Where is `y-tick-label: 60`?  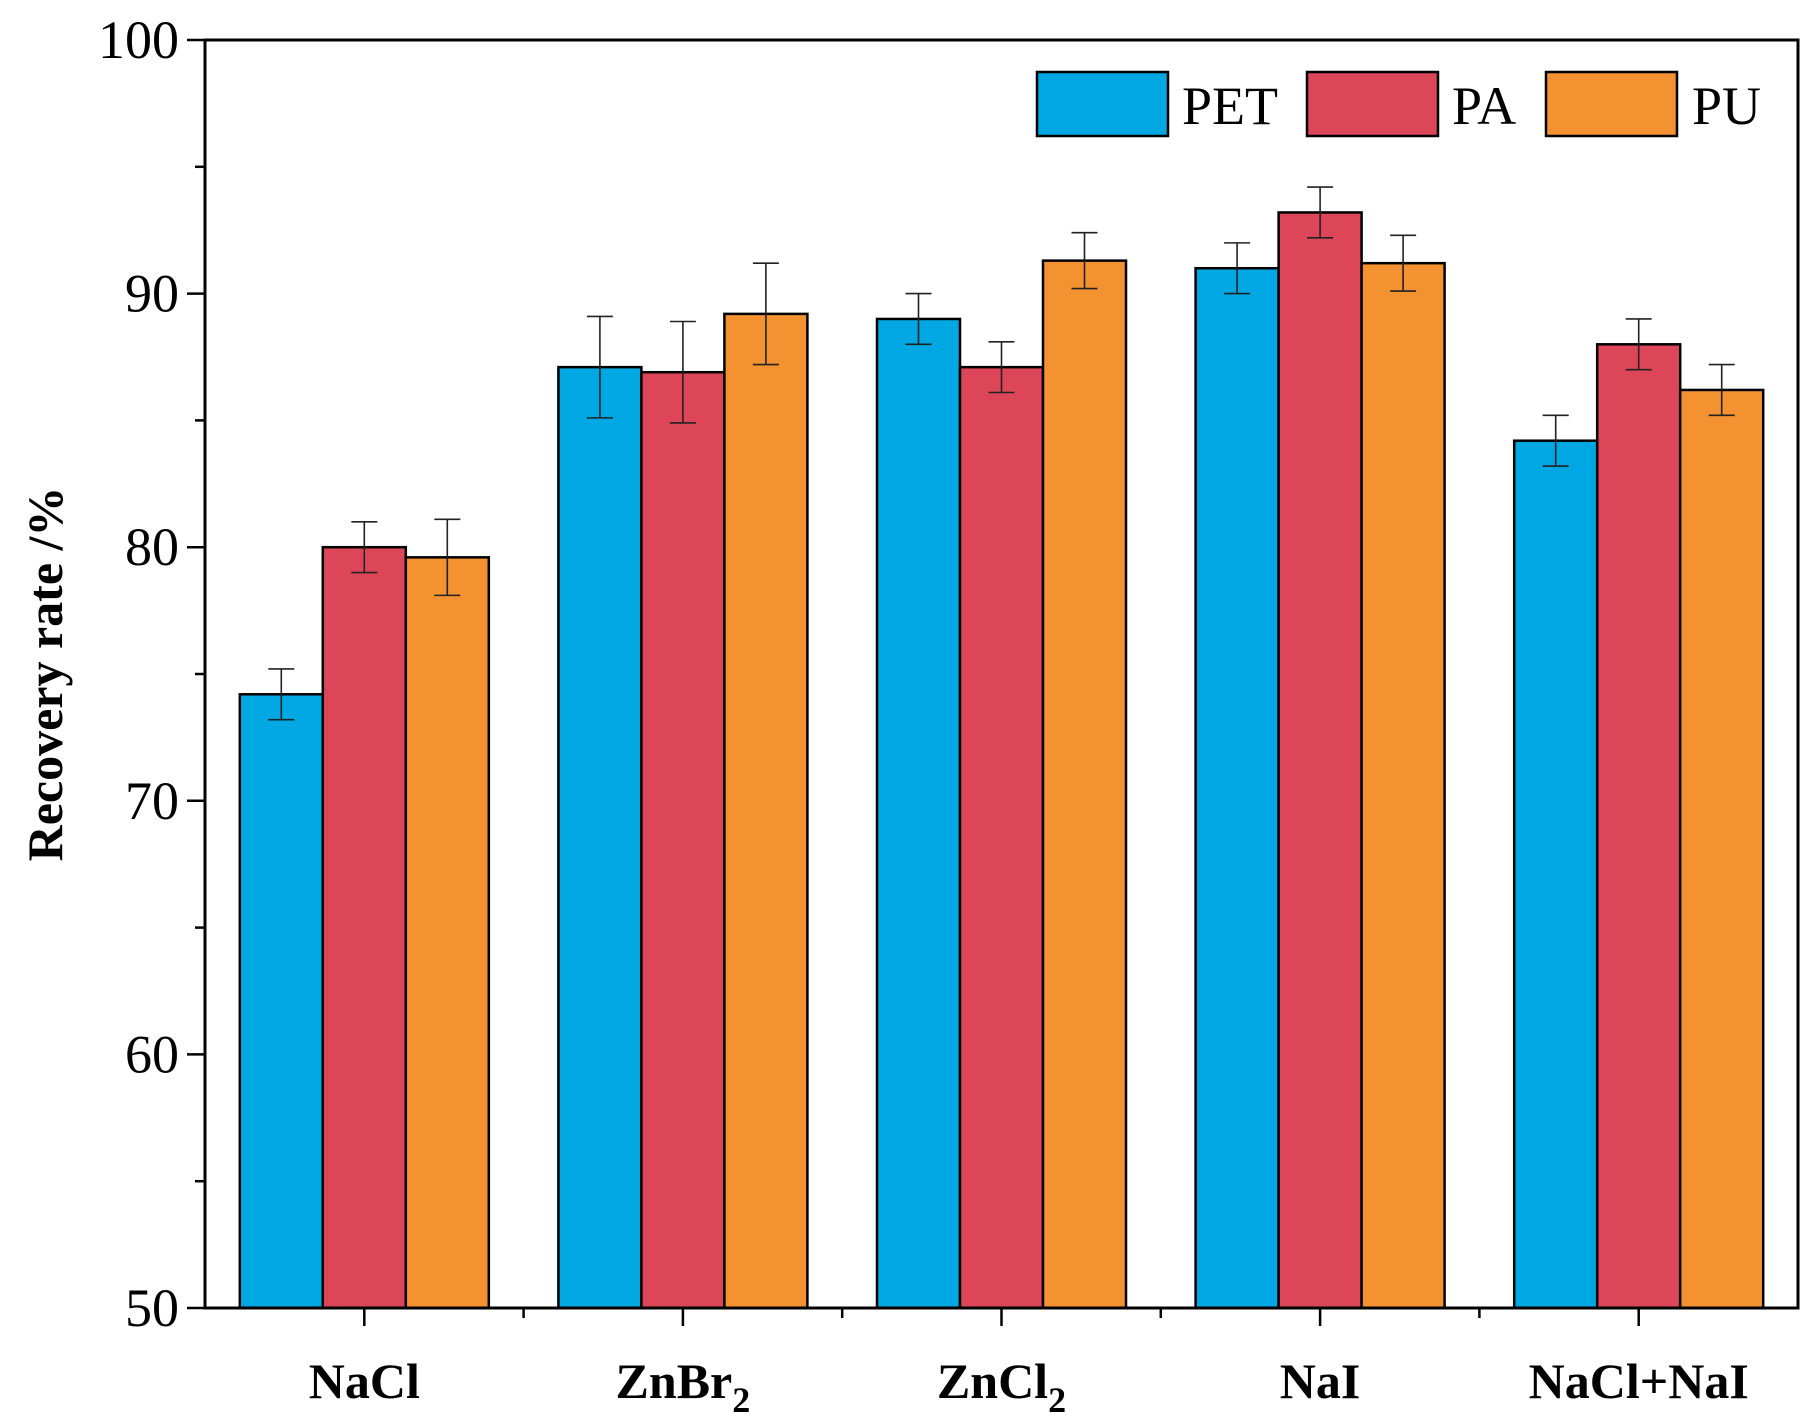 y-tick-label: 60 is located at coordinates (152, 1054).